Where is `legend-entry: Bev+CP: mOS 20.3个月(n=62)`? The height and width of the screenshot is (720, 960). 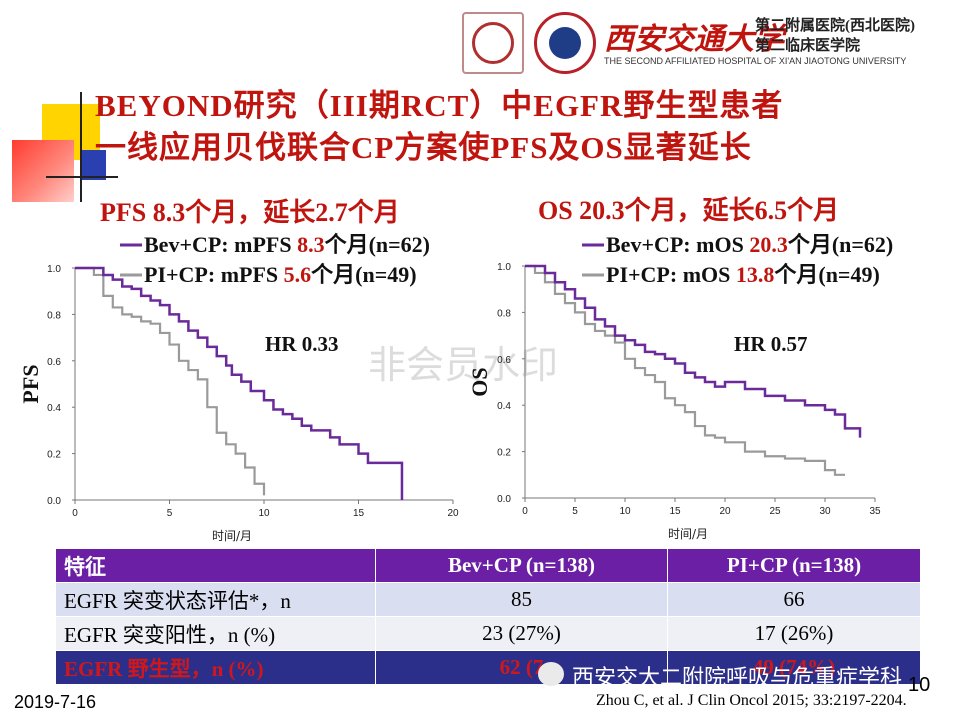
legend-entry: Bev+CP: mOS 20.3个月(n=62) is located at coordinates (749, 244).